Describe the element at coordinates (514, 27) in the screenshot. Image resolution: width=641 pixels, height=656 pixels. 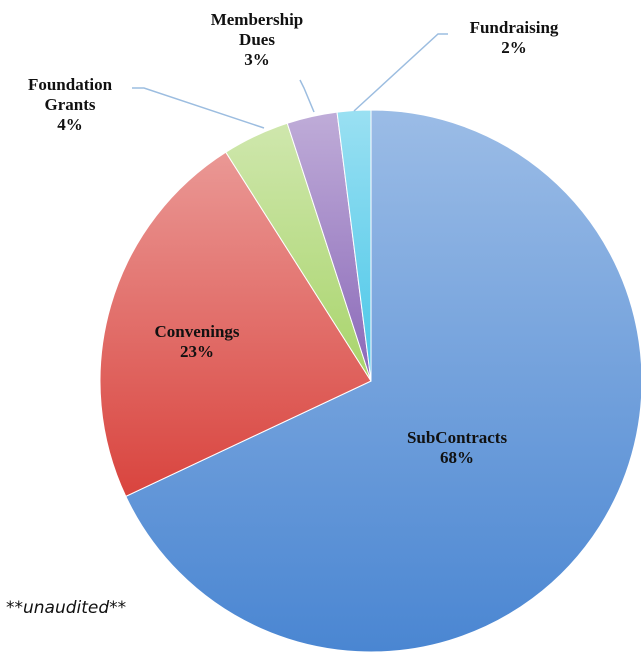
I see `category-label: Fundraising` at that location.